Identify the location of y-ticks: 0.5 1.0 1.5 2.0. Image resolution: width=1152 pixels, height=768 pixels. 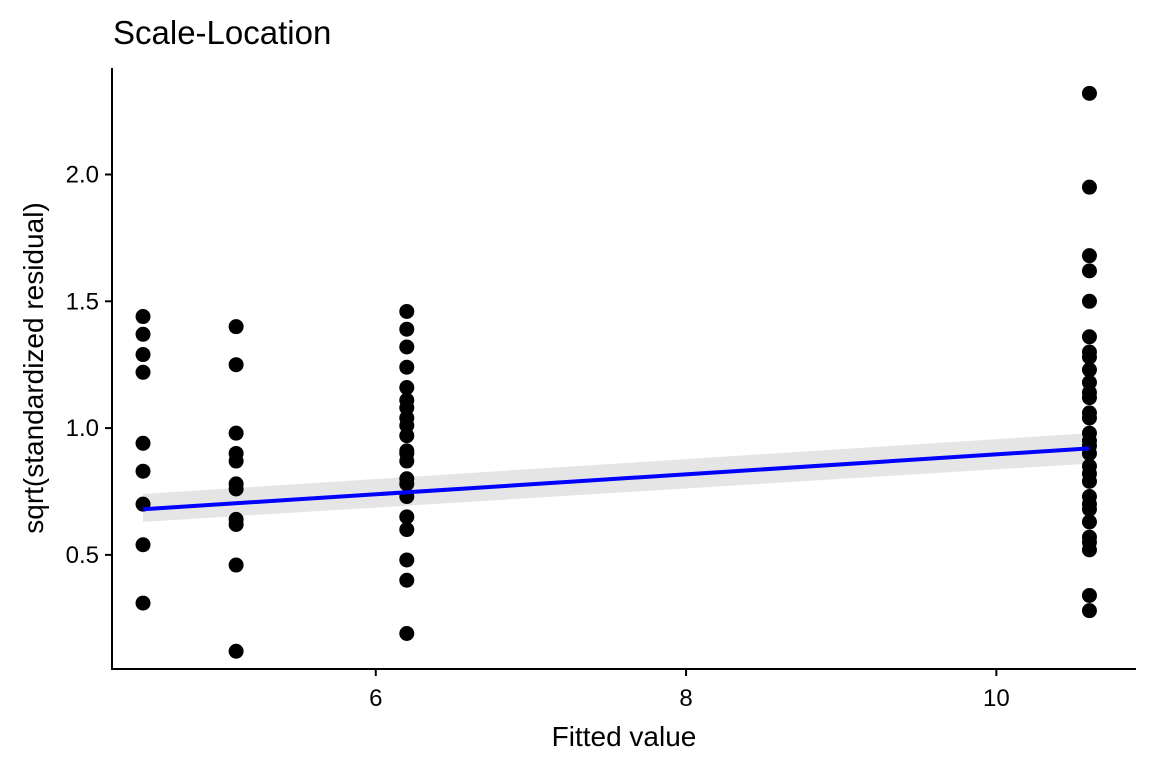
(89, 365).